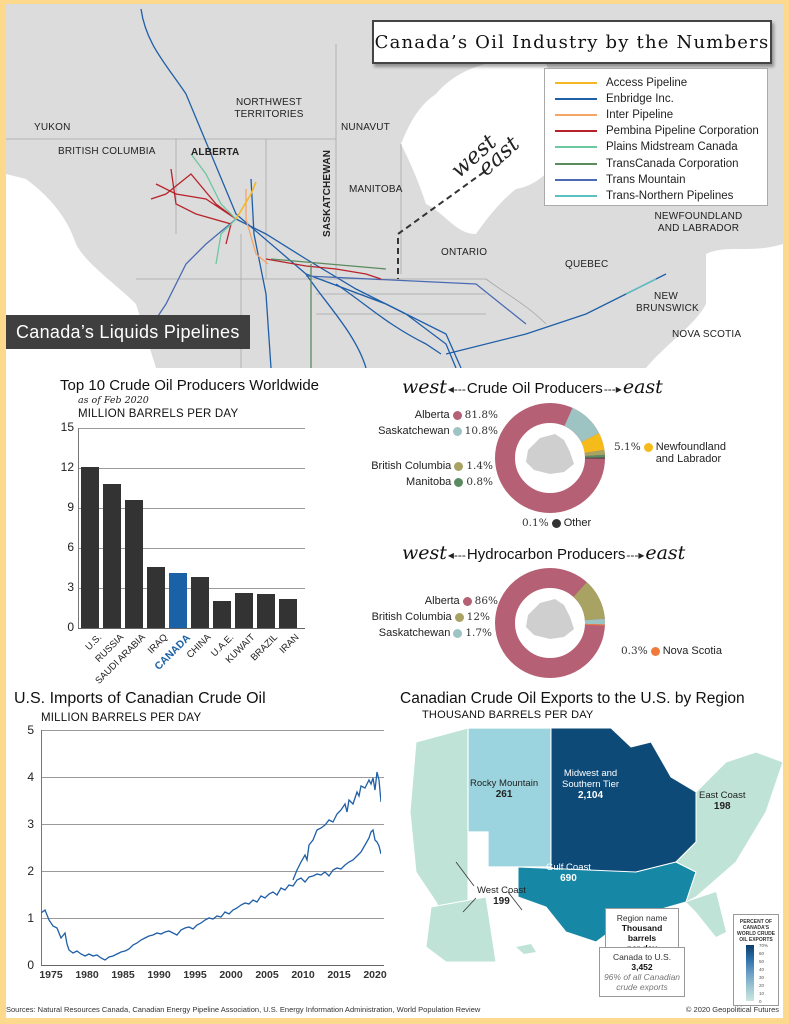 The height and width of the screenshot is (1024, 789). I want to click on hydro-label-bc: British Columbia 12%, so click(431, 617).